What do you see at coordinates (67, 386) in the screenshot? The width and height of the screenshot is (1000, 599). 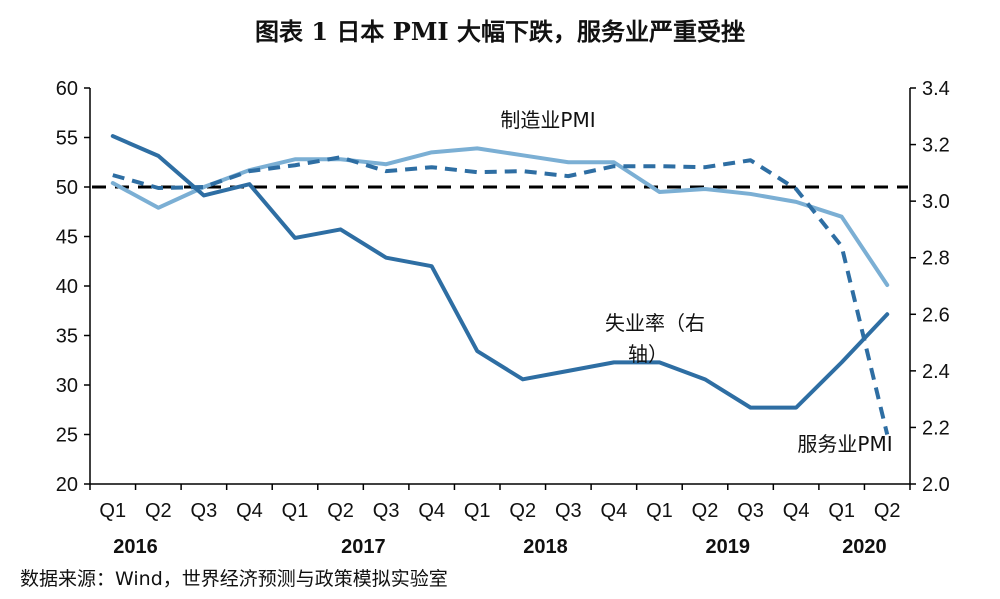 I see `left-tick-label: 30` at bounding box center [67, 386].